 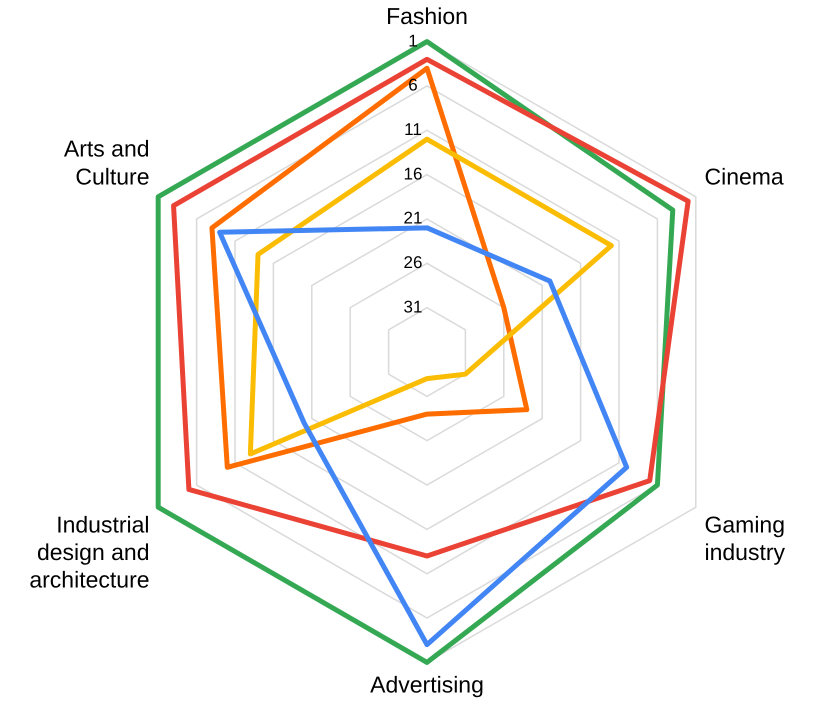 I want to click on y-tick-label: 11, so click(x=413, y=129).